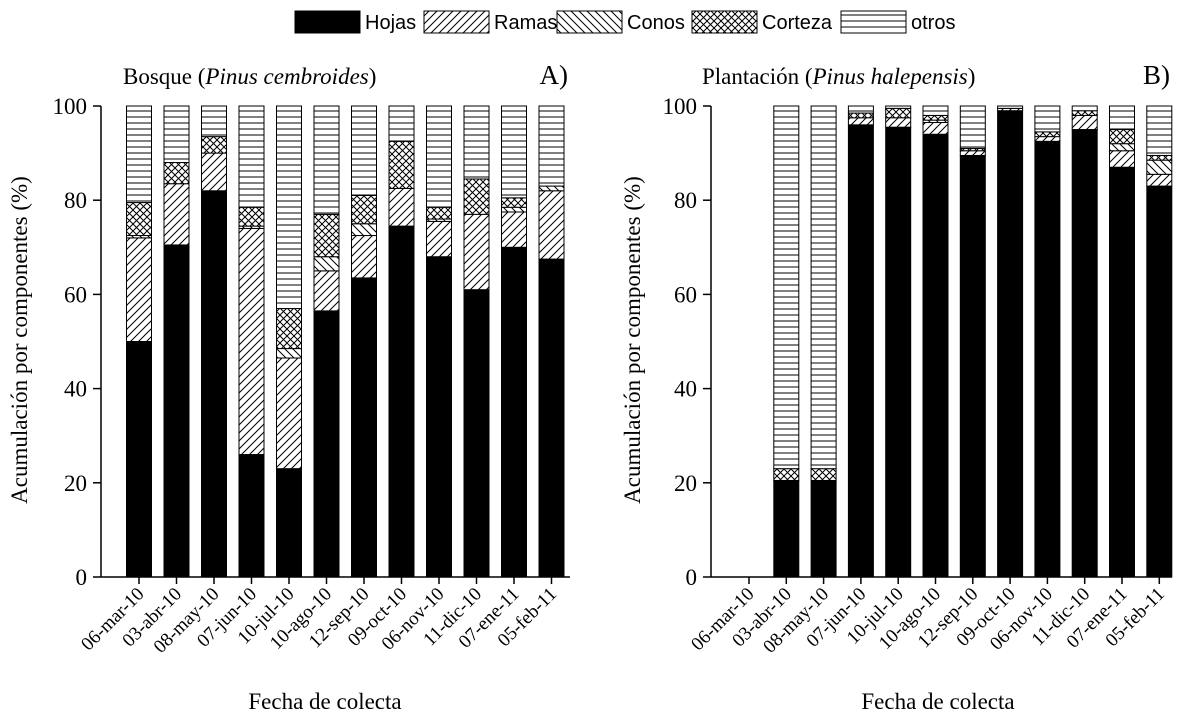 The width and height of the screenshot is (1181, 719). What do you see at coordinates (75, 294) in the screenshot?
I see `y-tick-label-a: 60` at bounding box center [75, 294].